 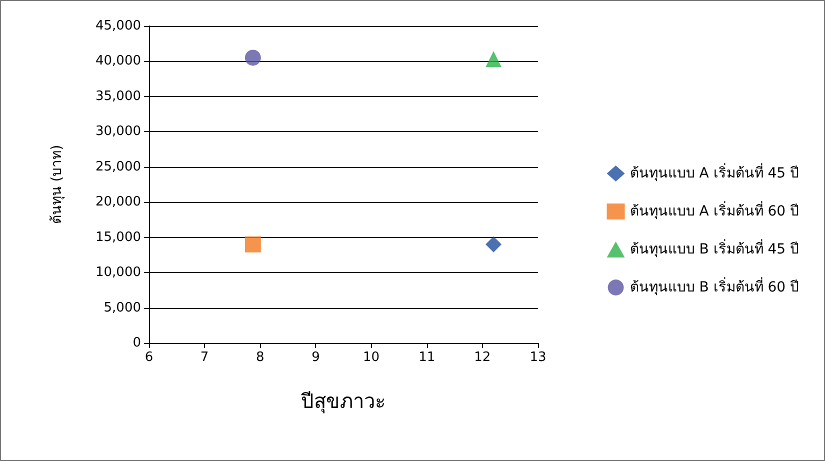 What do you see at coordinates (118, 272) in the screenshot?
I see `y-tick-label: 10,000` at bounding box center [118, 272].